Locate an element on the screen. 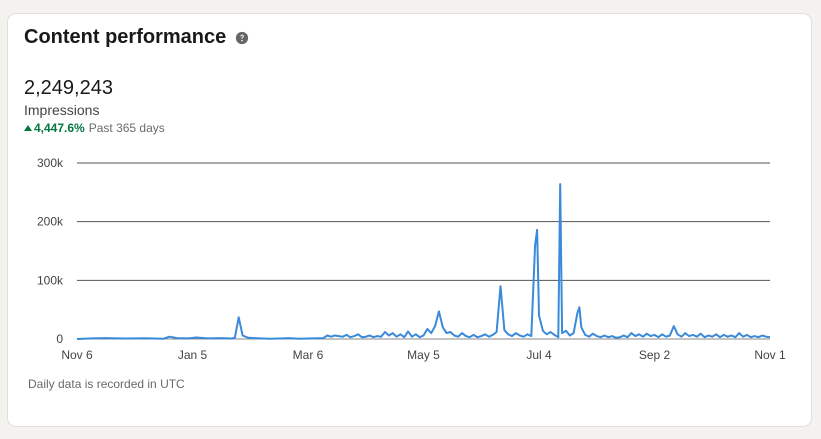  x-tick-label: Jan 5 is located at coordinates (193, 355).